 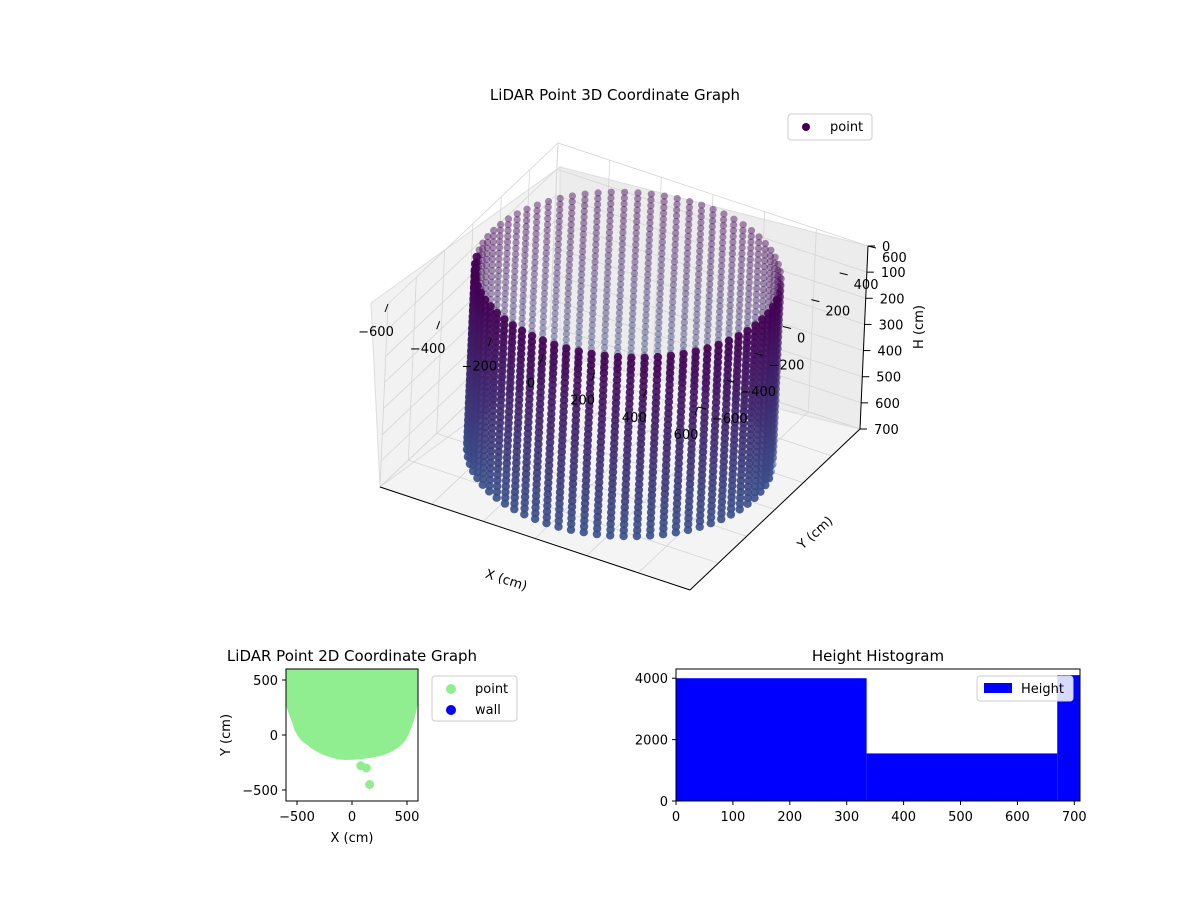 What do you see at coordinates (815, 301) in the screenshot?
I see `y-tick` at bounding box center [815, 301].